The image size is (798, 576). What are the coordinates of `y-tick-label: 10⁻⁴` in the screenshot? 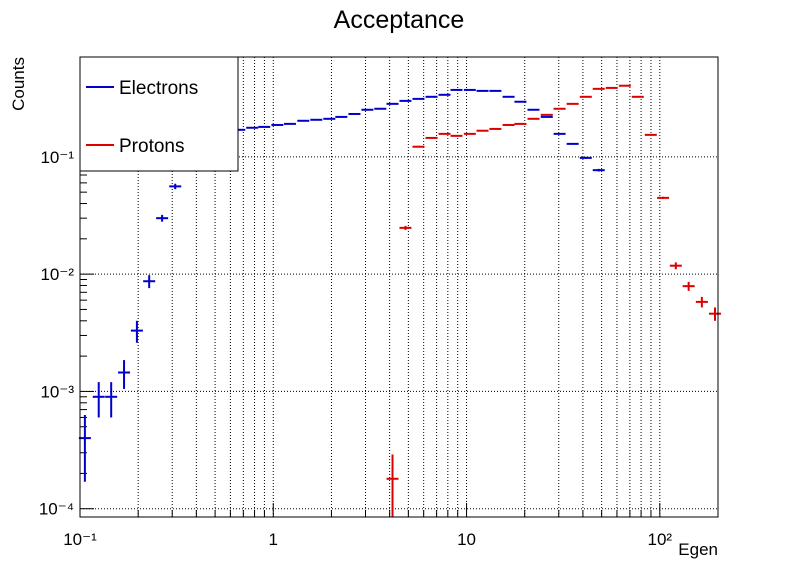 It's located at (56, 509).